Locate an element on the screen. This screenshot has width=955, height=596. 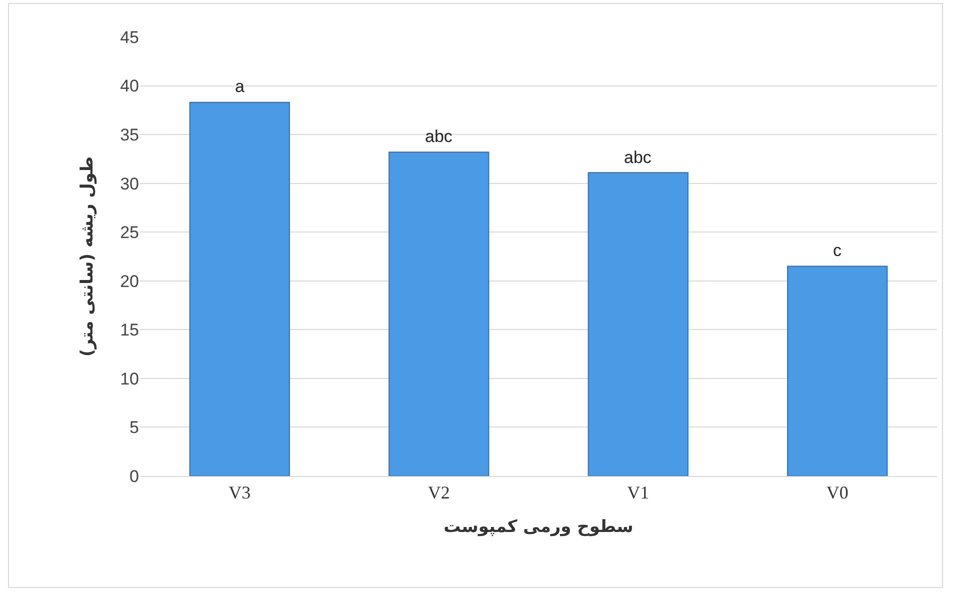
annotation: a is located at coordinates (240, 86).